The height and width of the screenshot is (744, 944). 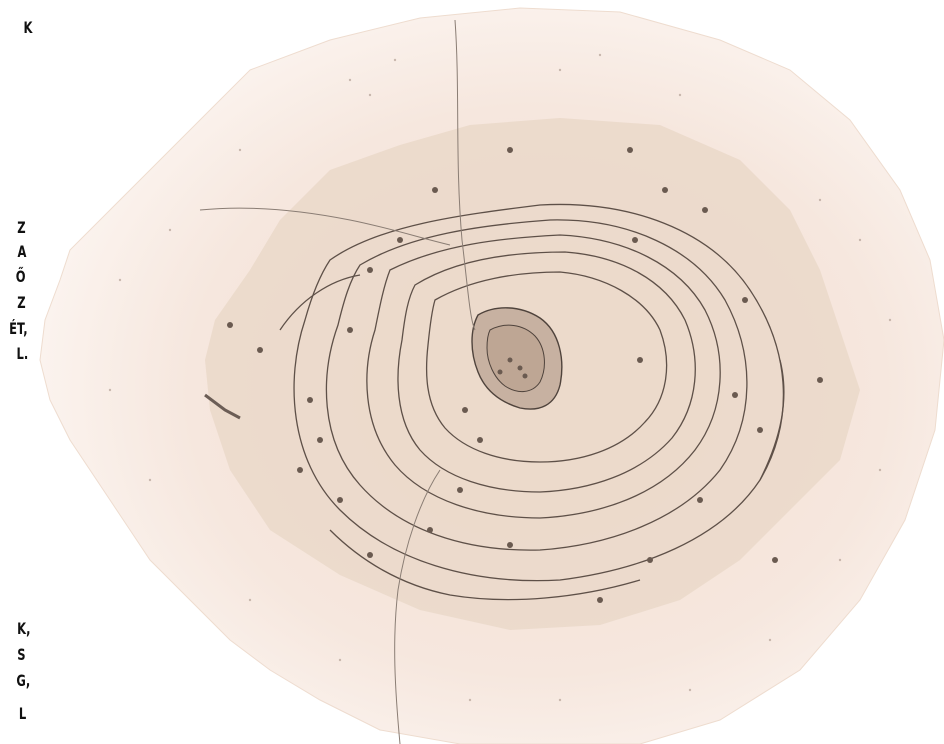 What do you see at coordinates (417, 606) in the screenshot?
I see `road-south` at bounding box center [417, 606].